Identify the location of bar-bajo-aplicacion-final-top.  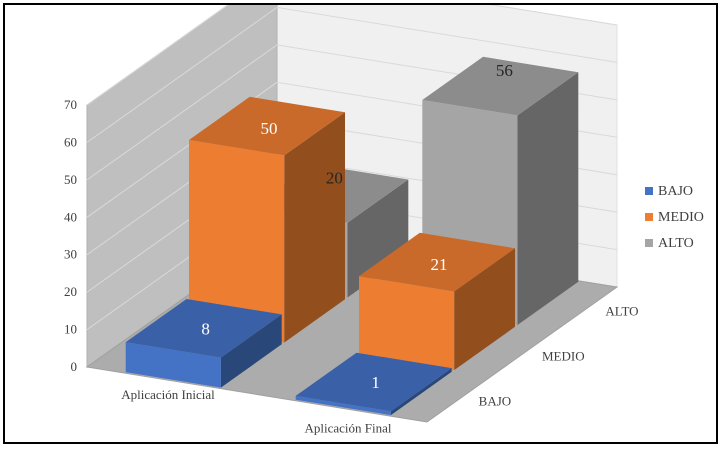
(373, 382).